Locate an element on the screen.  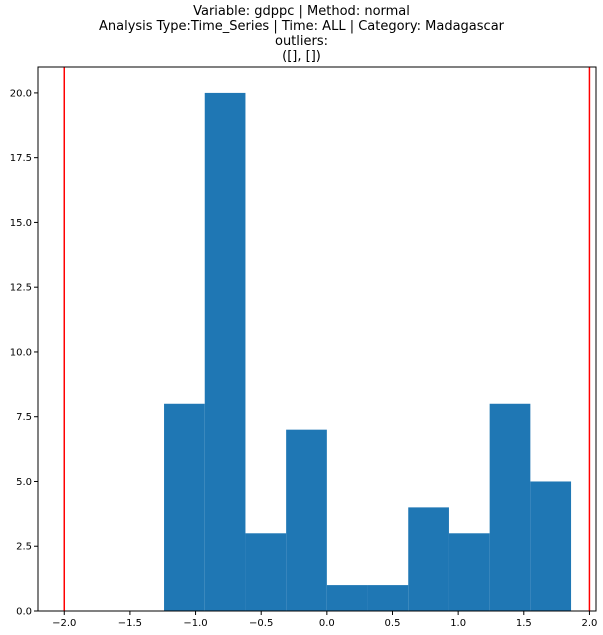
x-tick-label: 2.0 is located at coordinates (589, 623).